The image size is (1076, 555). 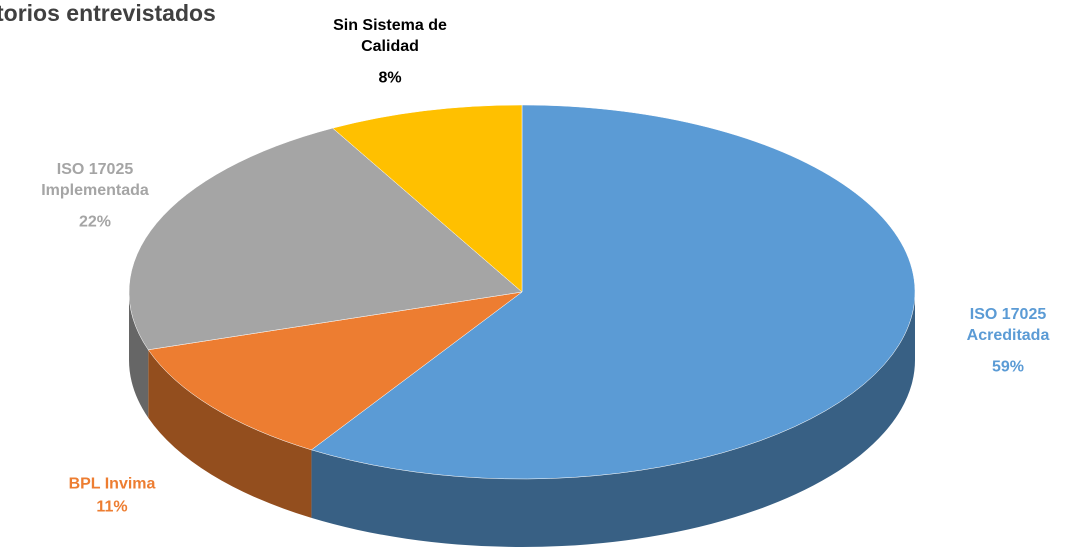 What do you see at coordinates (95, 180) in the screenshot?
I see `slice-label: ISO 17025 Implementada` at bounding box center [95, 180].